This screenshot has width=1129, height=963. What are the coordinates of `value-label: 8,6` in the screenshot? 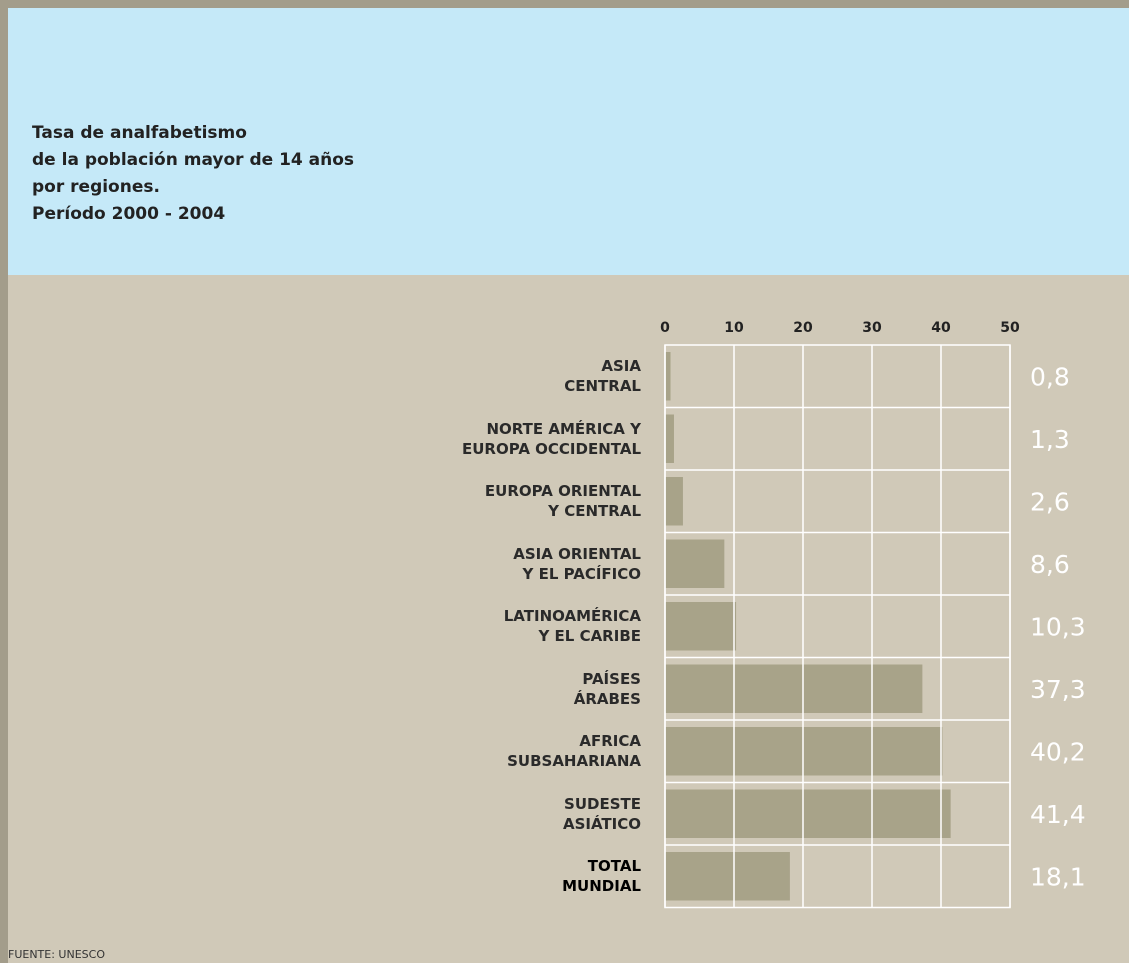 It's located at (1050, 564).